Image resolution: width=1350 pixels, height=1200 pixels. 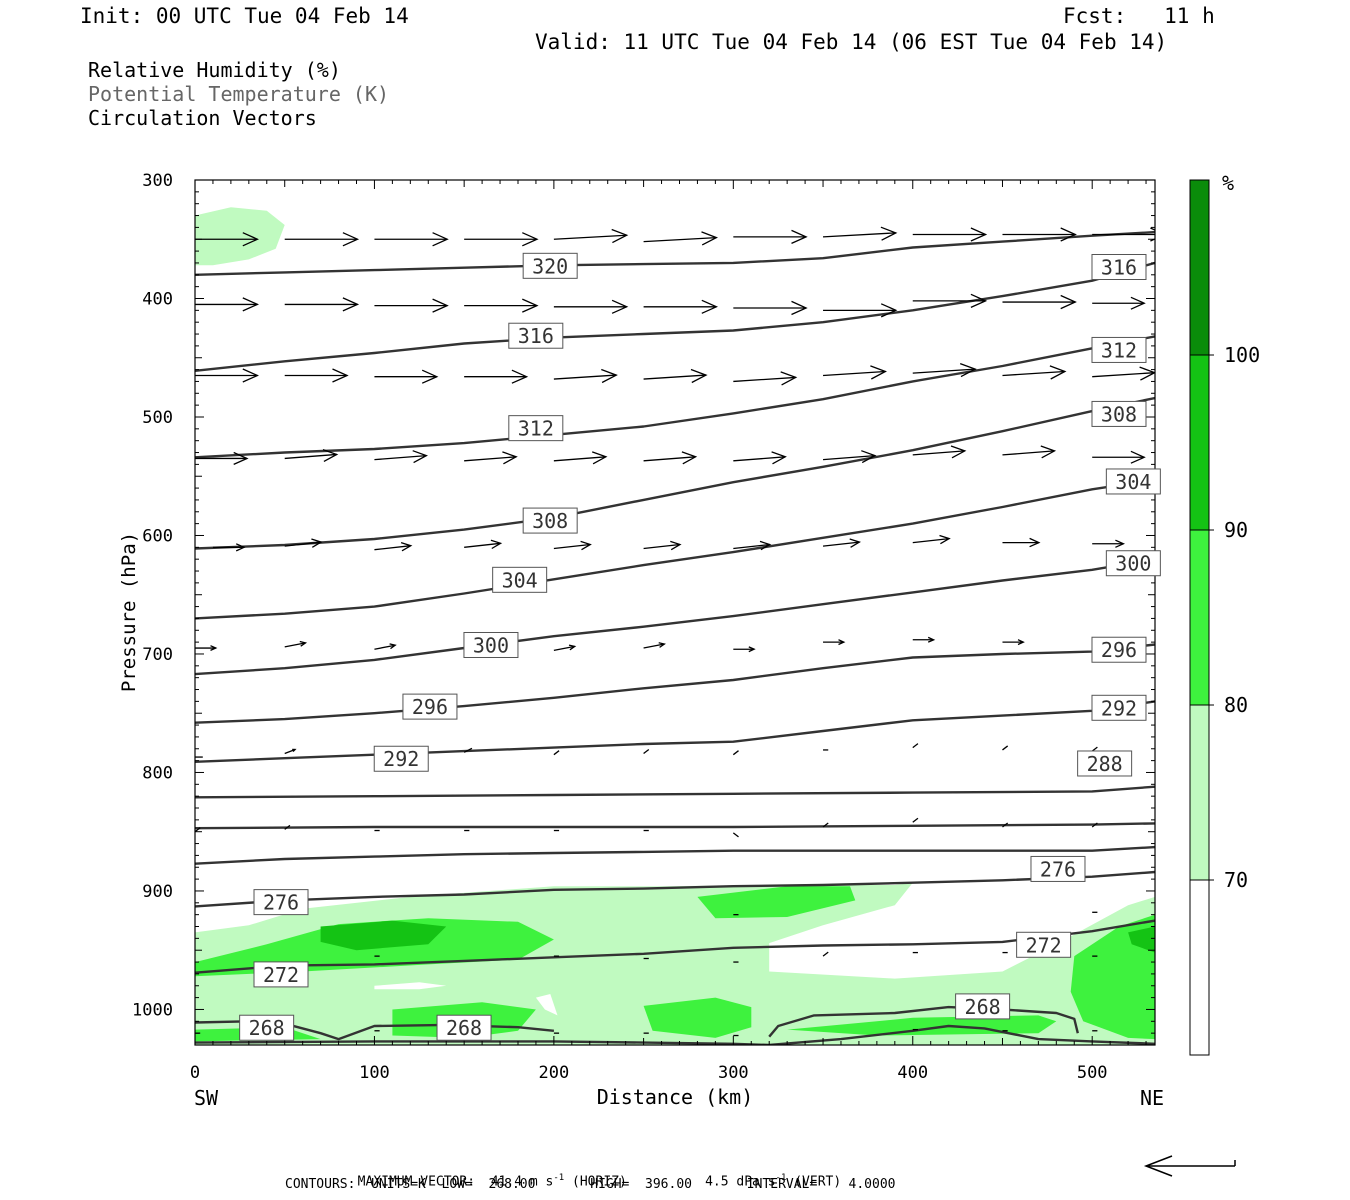 What do you see at coordinates (740, 1182) in the screenshot?
I see `max-vector-vert: 4.5 dPa s` at bounding box center [740, 1182].